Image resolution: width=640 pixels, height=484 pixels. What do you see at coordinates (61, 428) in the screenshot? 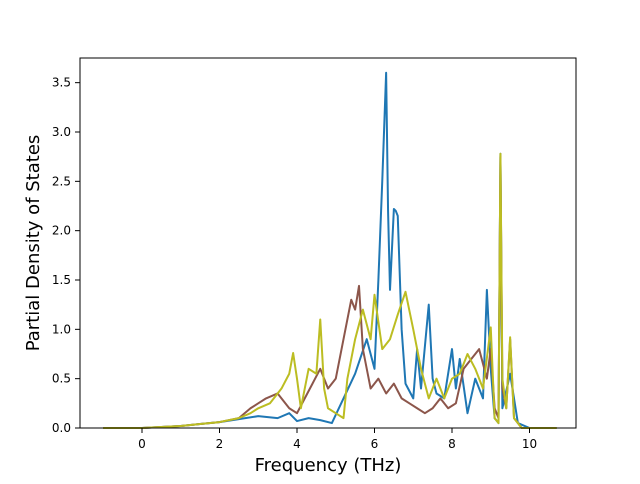
I see `y-tick-label: 0.0` at bounding box center [61, 428].